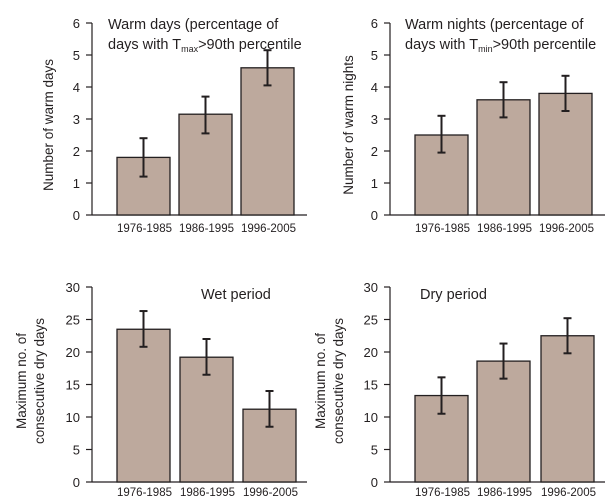  I want to click on chart-title-line-2: days with Tmax>90th percentile, so click(205, 45).